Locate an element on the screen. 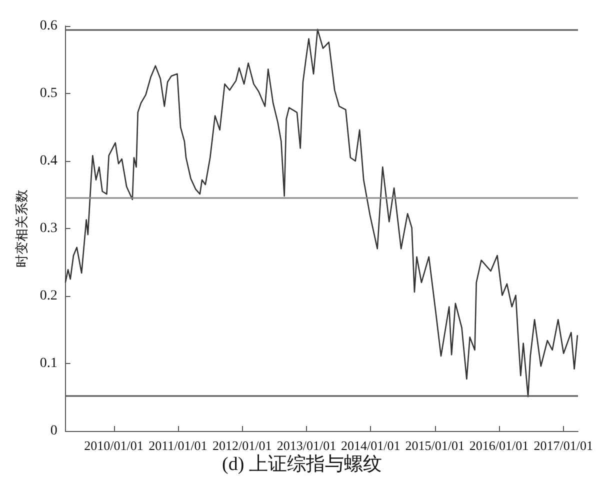 The width and height of the screenshot is (604, 489). y-tick-label: 0.6 is located at coordinates (49, 26).